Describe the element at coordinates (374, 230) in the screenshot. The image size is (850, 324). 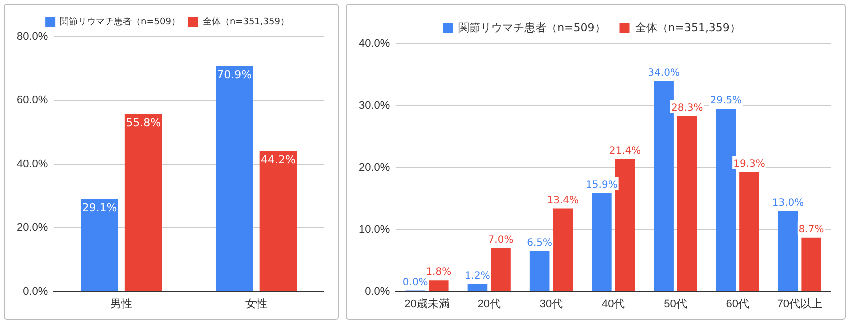
I see `y-tick-label: 10.0%` at that location.